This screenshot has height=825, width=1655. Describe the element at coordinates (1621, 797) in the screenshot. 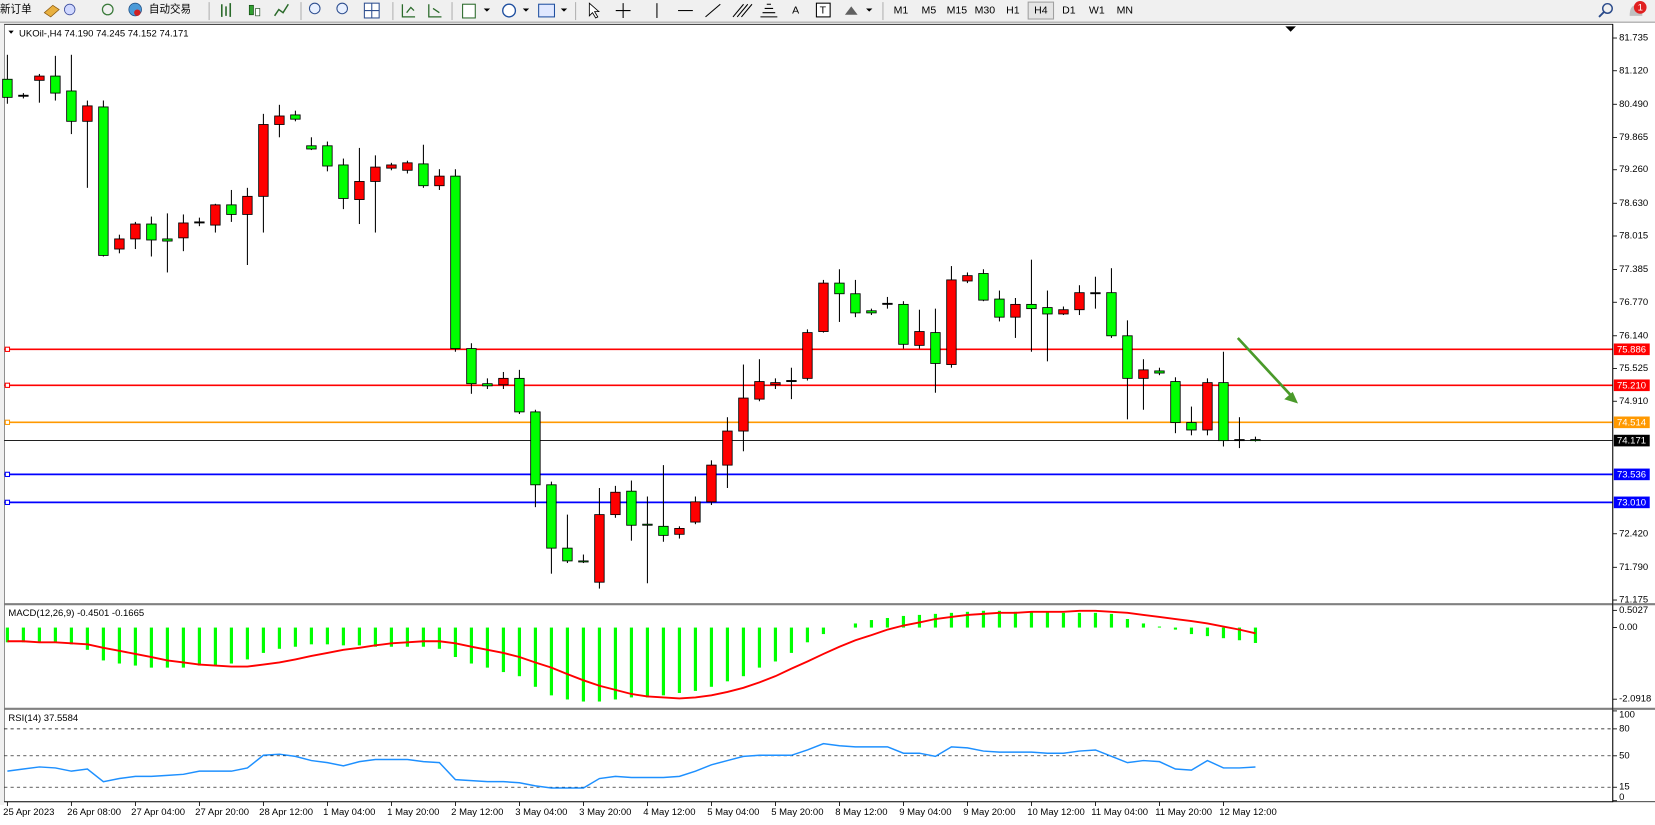

I see `y-tick-label: 0` at that location.